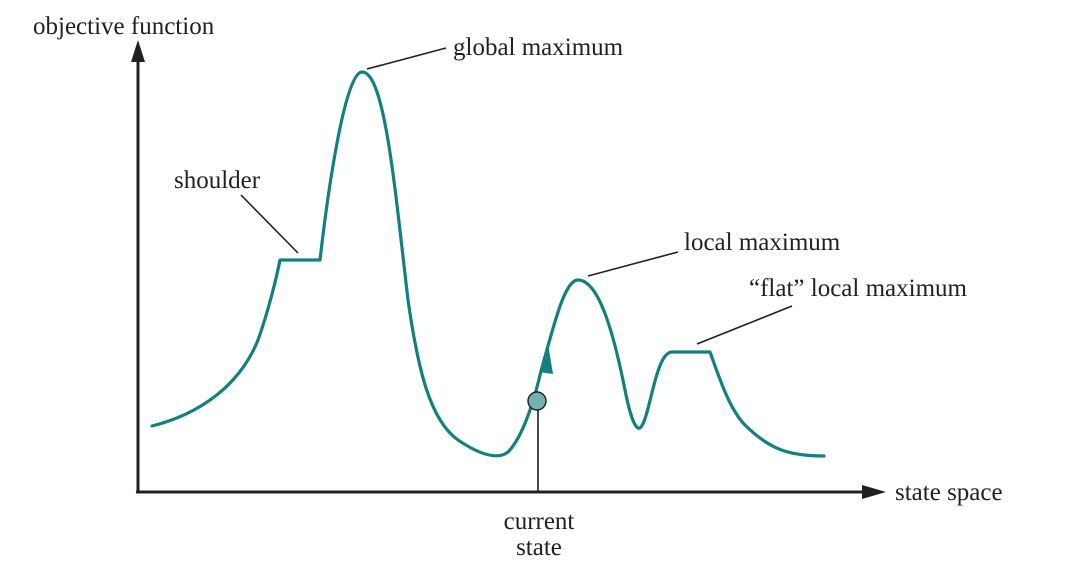  Describe the element at coordinates (406, 58) in the screenshot. I see `global-maximum-leader` at that location.